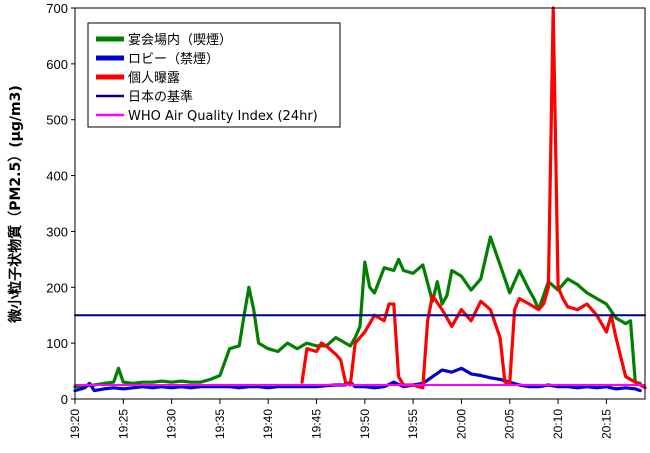  Describe the element at coordinates (57, 120) in the screenshot. I see `y-tick-label: 500` at that location.